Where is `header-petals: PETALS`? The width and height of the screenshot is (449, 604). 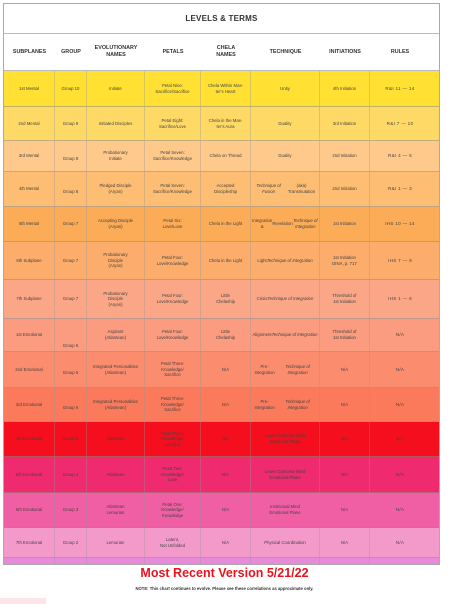
header-petals: PETALS is located at coordinates (173, 51).